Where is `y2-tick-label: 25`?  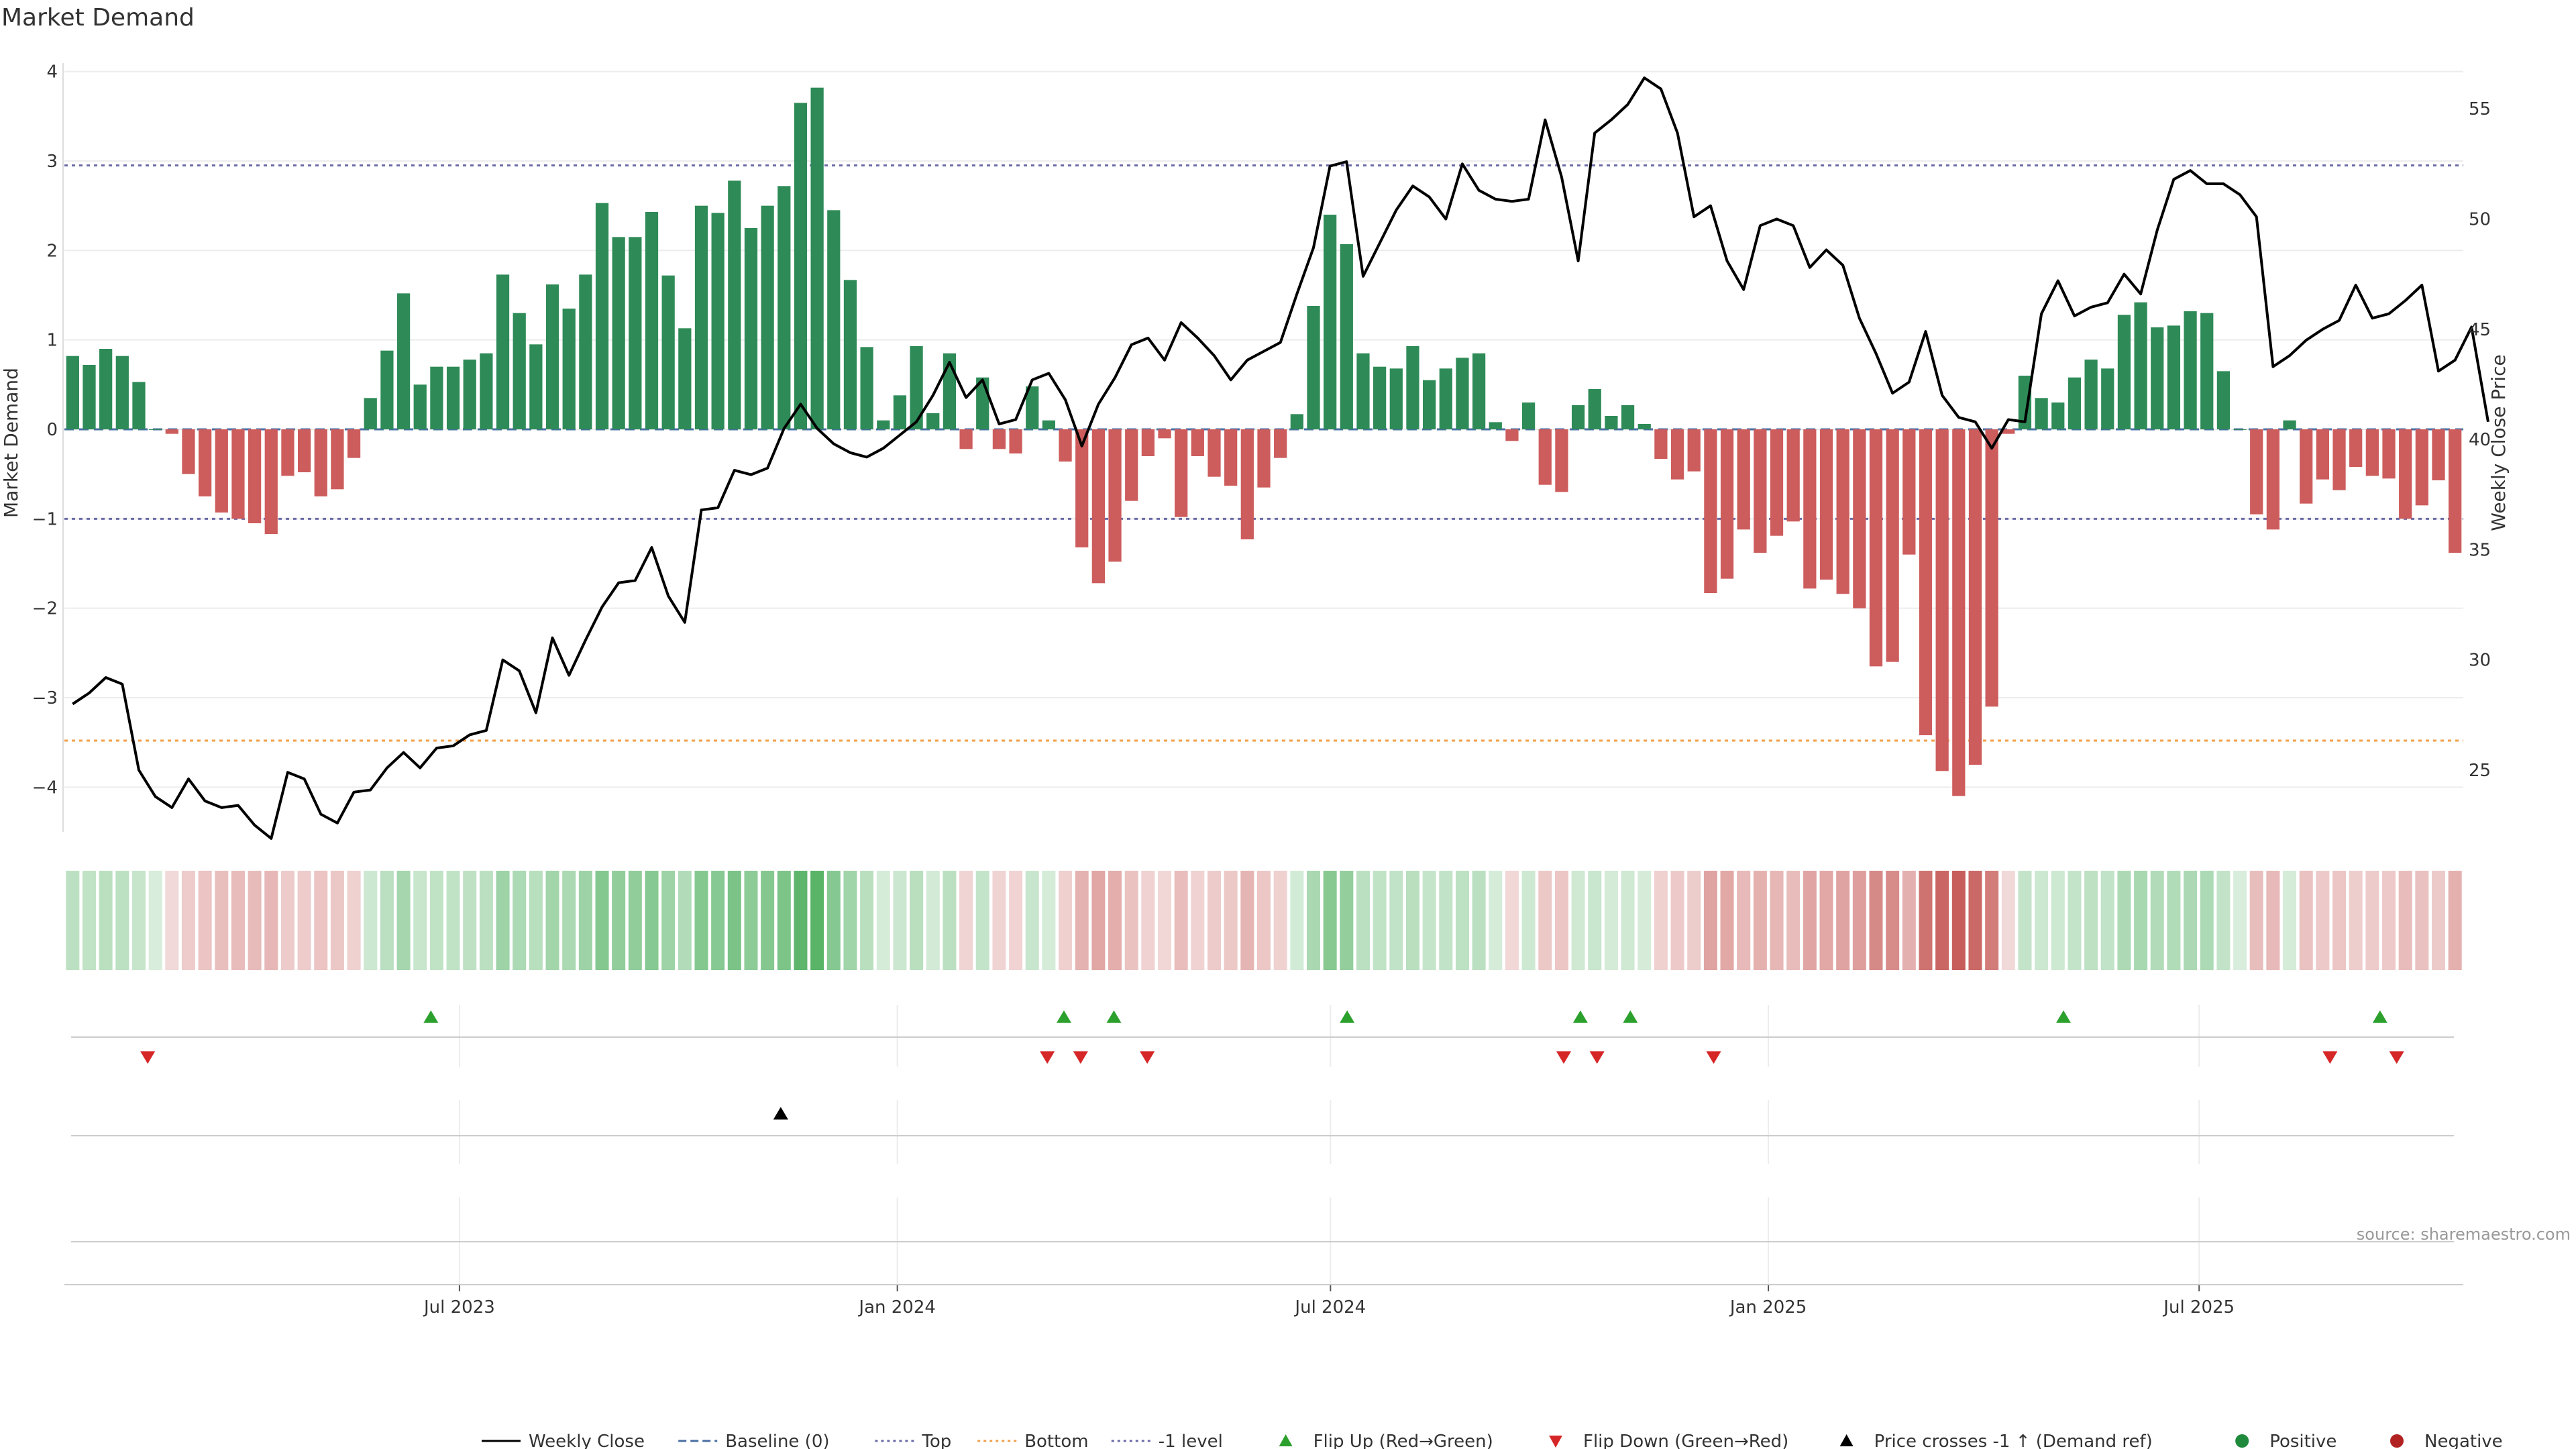 y2-tick-label: 25 is located at coordinates (2480, 771).